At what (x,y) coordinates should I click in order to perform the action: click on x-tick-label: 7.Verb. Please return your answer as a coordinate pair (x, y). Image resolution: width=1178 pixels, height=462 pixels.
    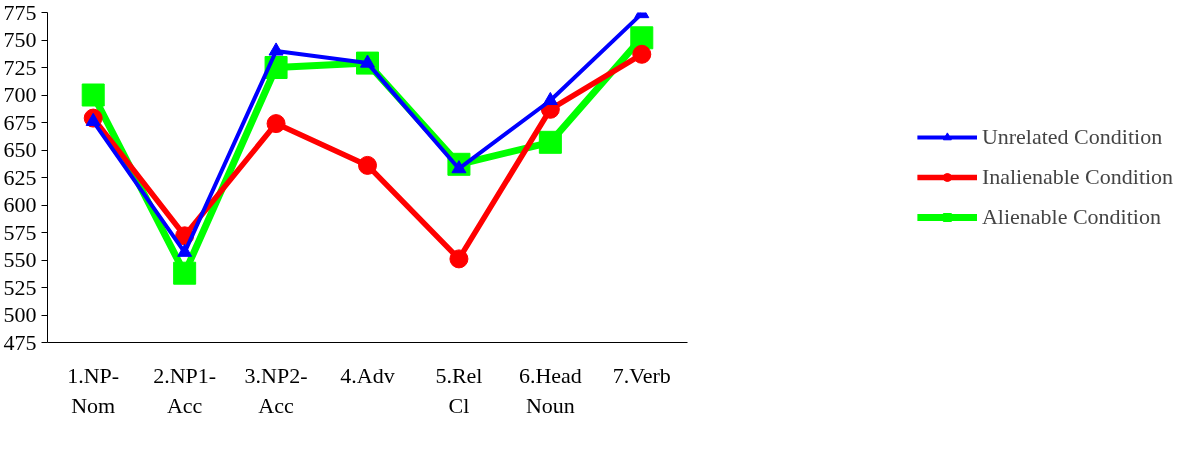
    Looking at the image, I should click on (641, 375).